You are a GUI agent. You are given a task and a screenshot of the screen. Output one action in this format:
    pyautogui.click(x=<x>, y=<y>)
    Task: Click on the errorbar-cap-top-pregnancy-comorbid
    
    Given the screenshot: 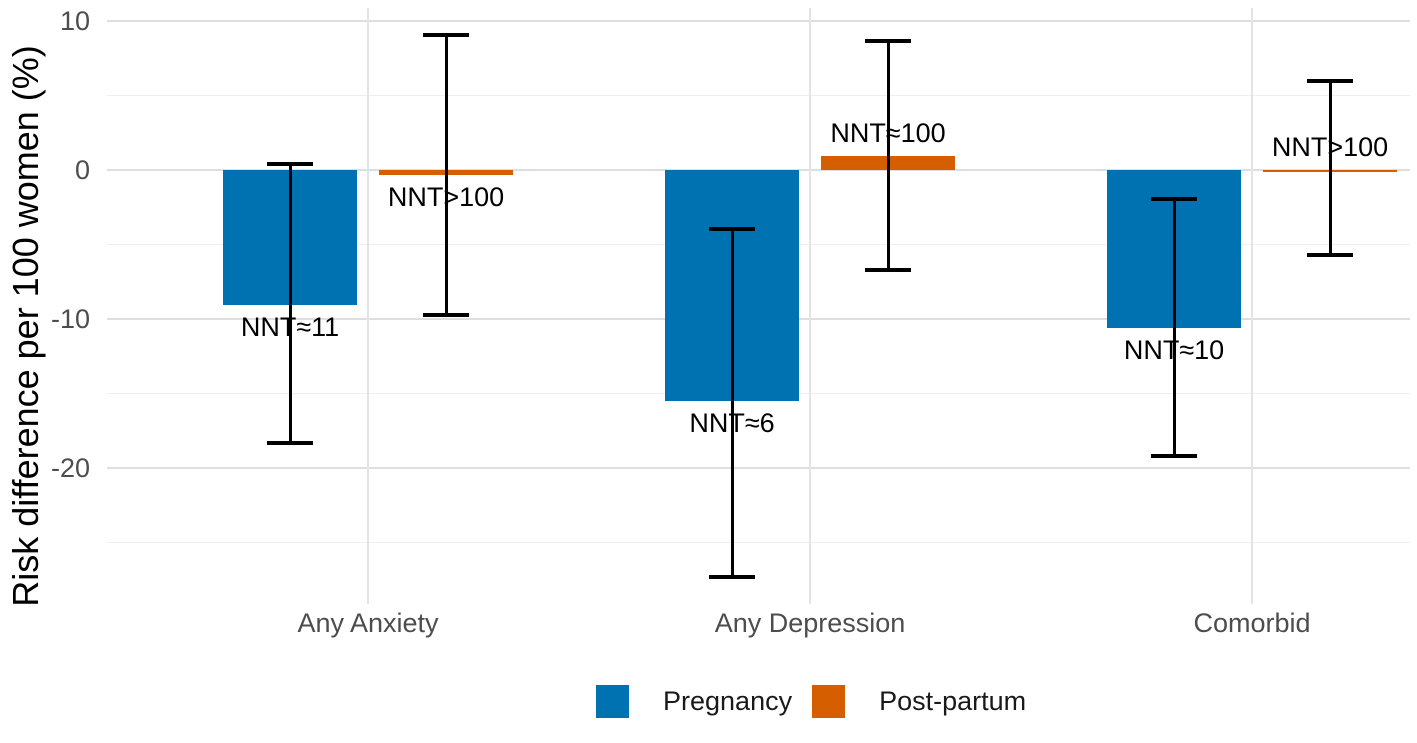 What is the action you would take?
    pyautogui.click(x=1174, y=198)
    